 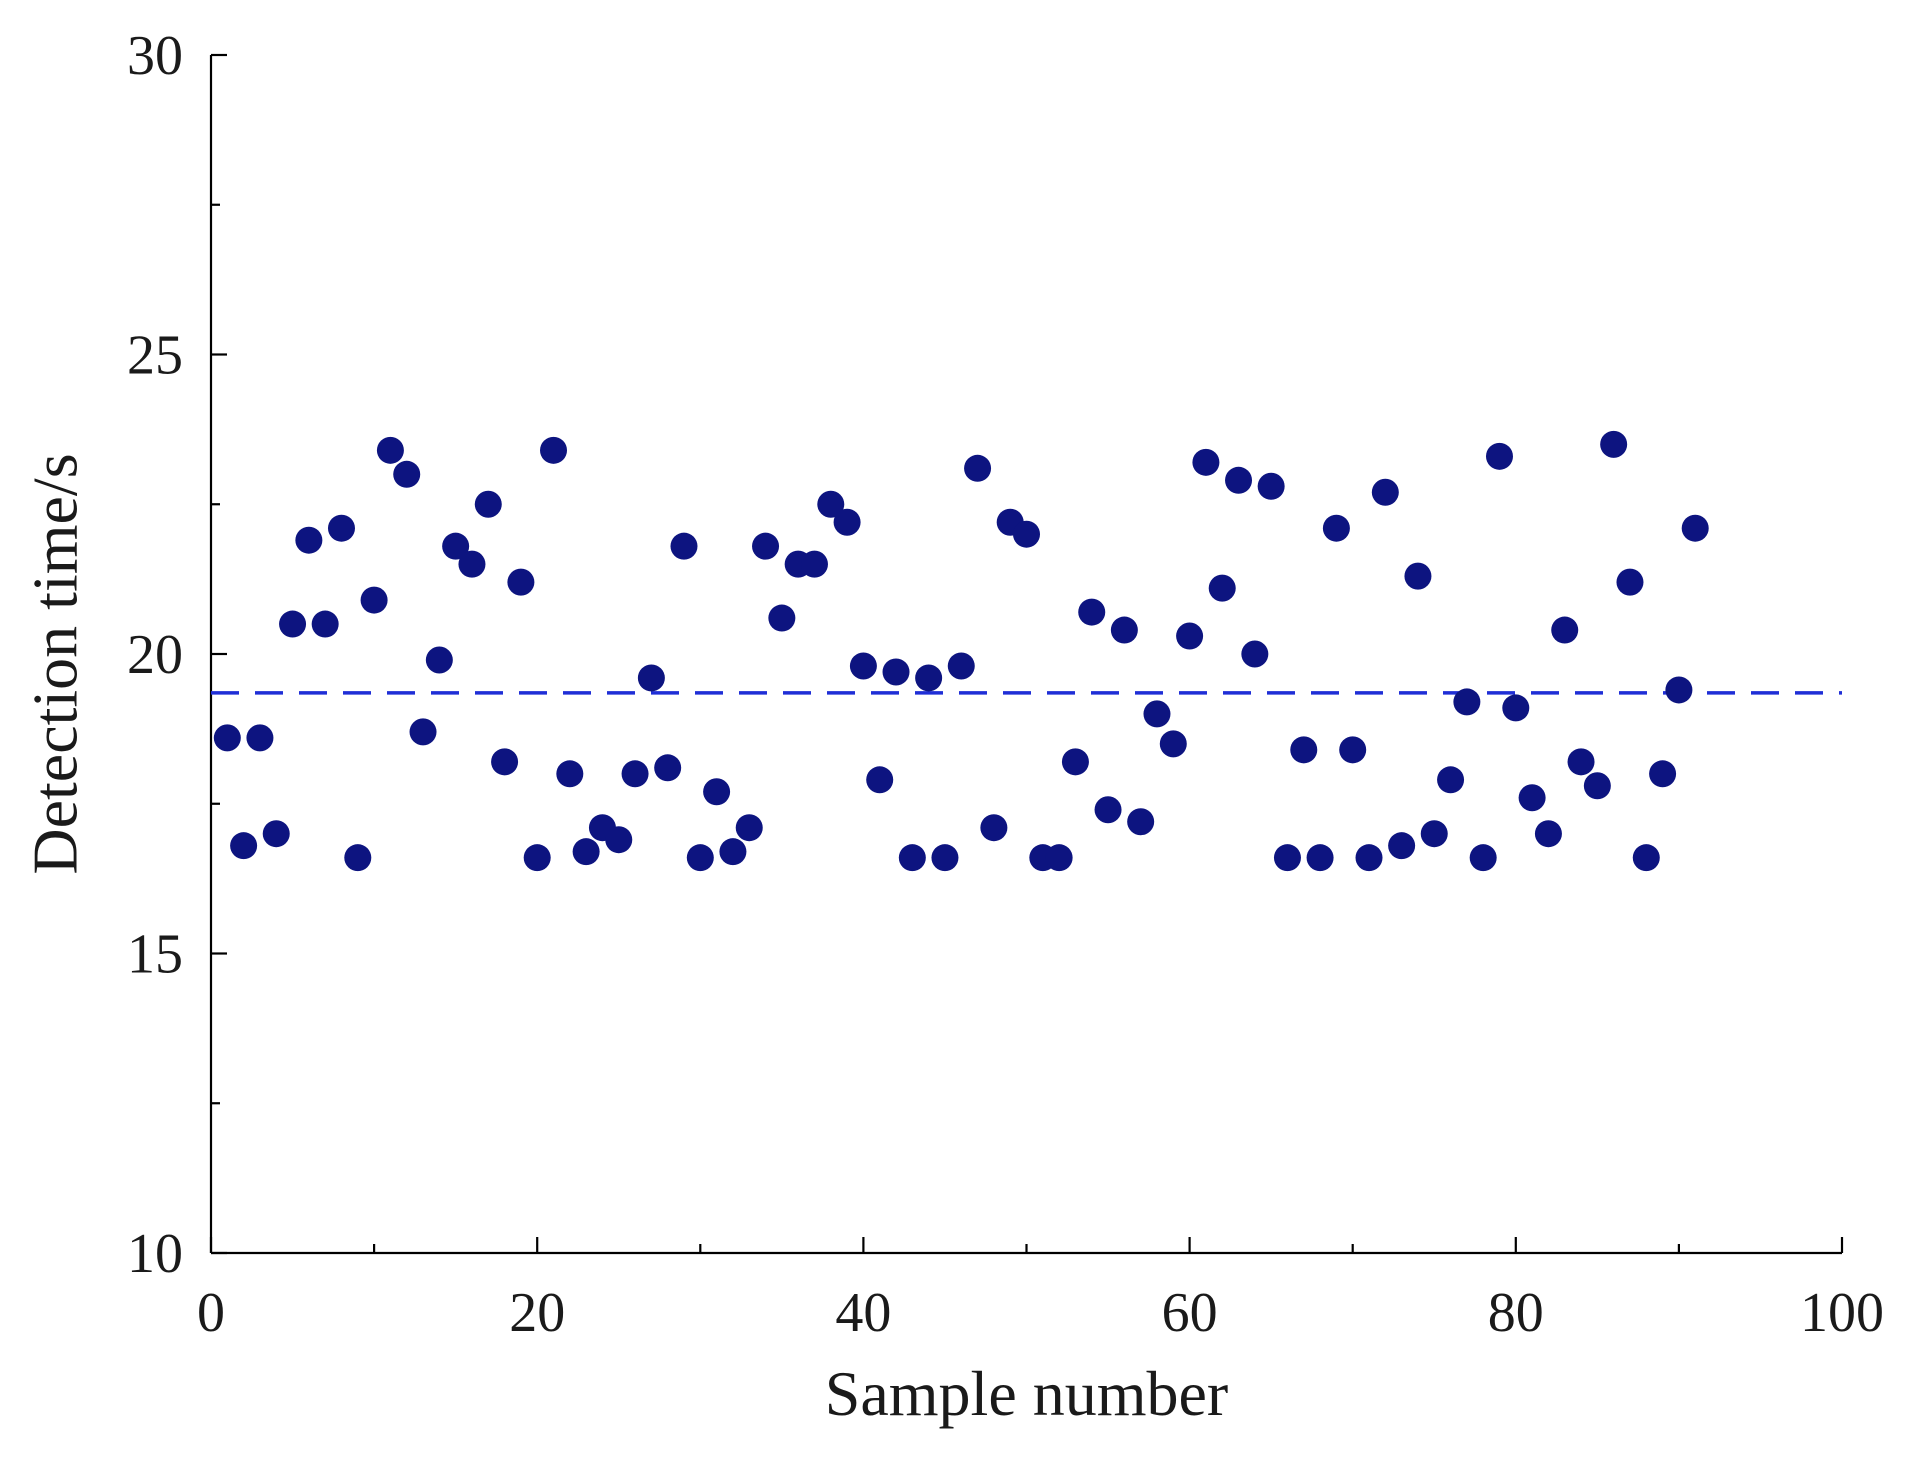 What do you see at coordinates (863, 1313) in the screenshot?
I see `x-tick-label: 40` at bounding box center [863, 1313].